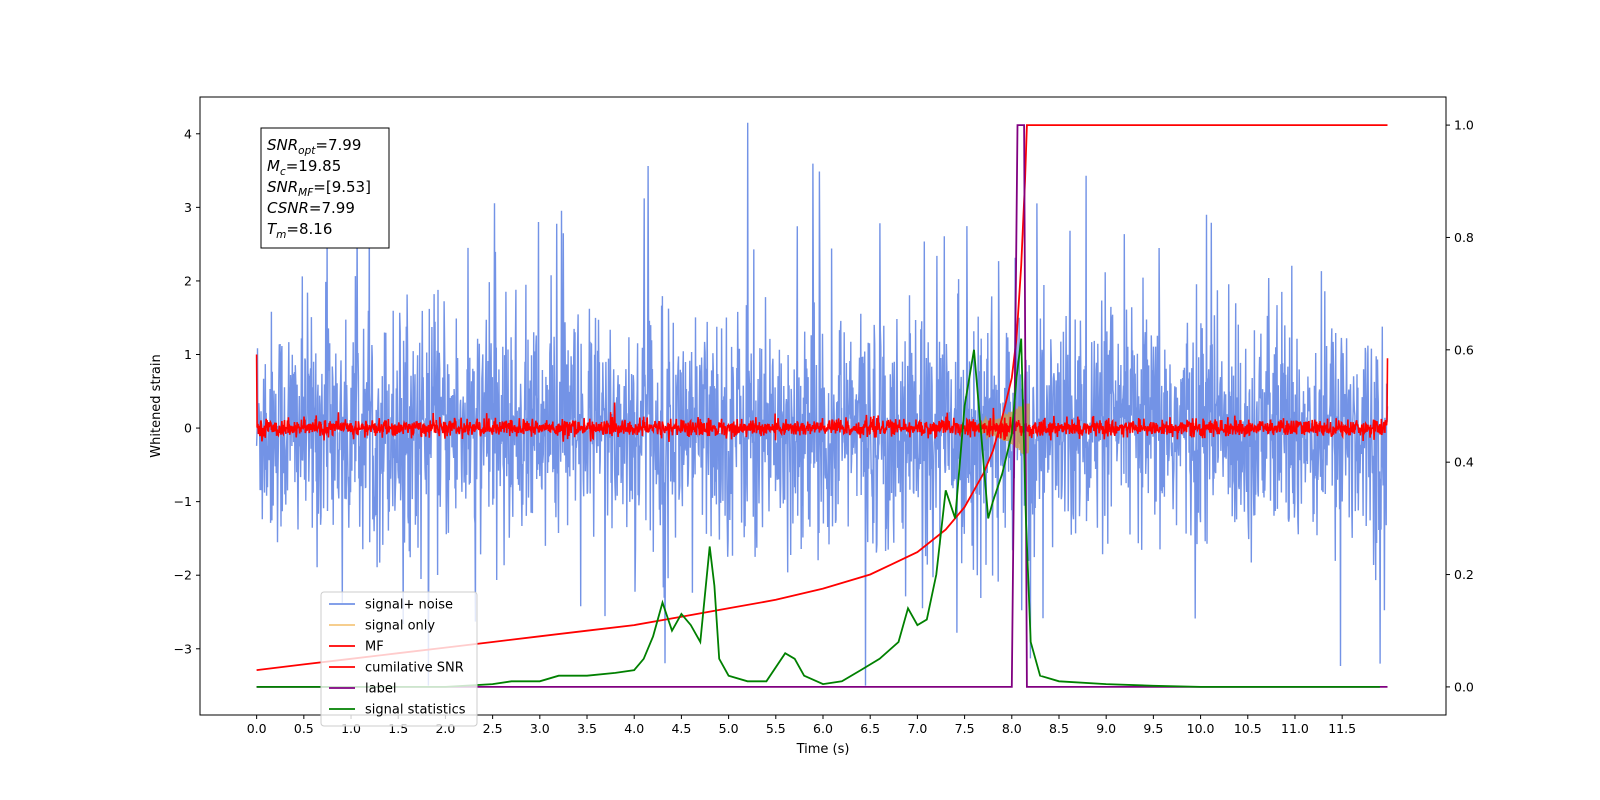 This screenshot has width=1600, height=800. I want to click on info-line: SNRMF=[9.53], so click(319, 188).